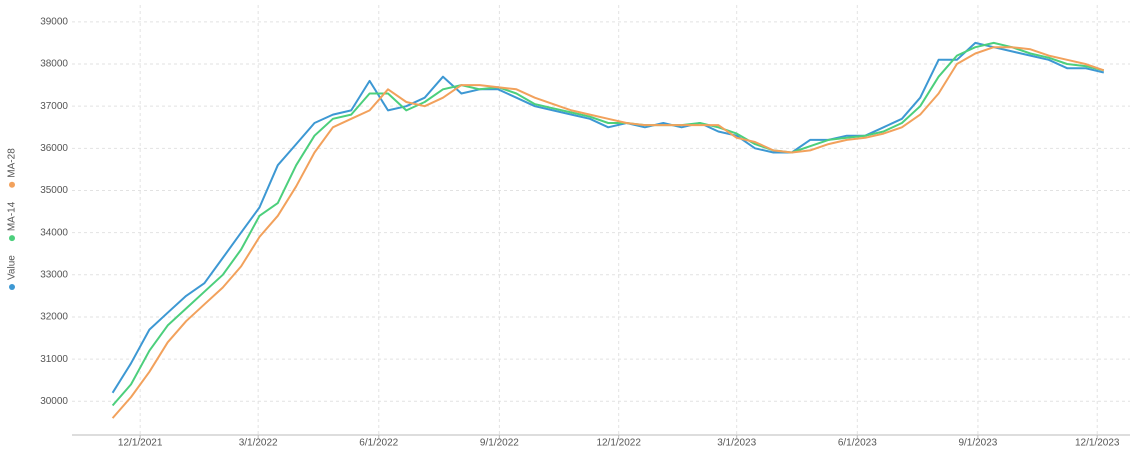 The height and width of the screenshot is (455, 1130). I want to click on y-tick-label: 34000, so click(54, 232).